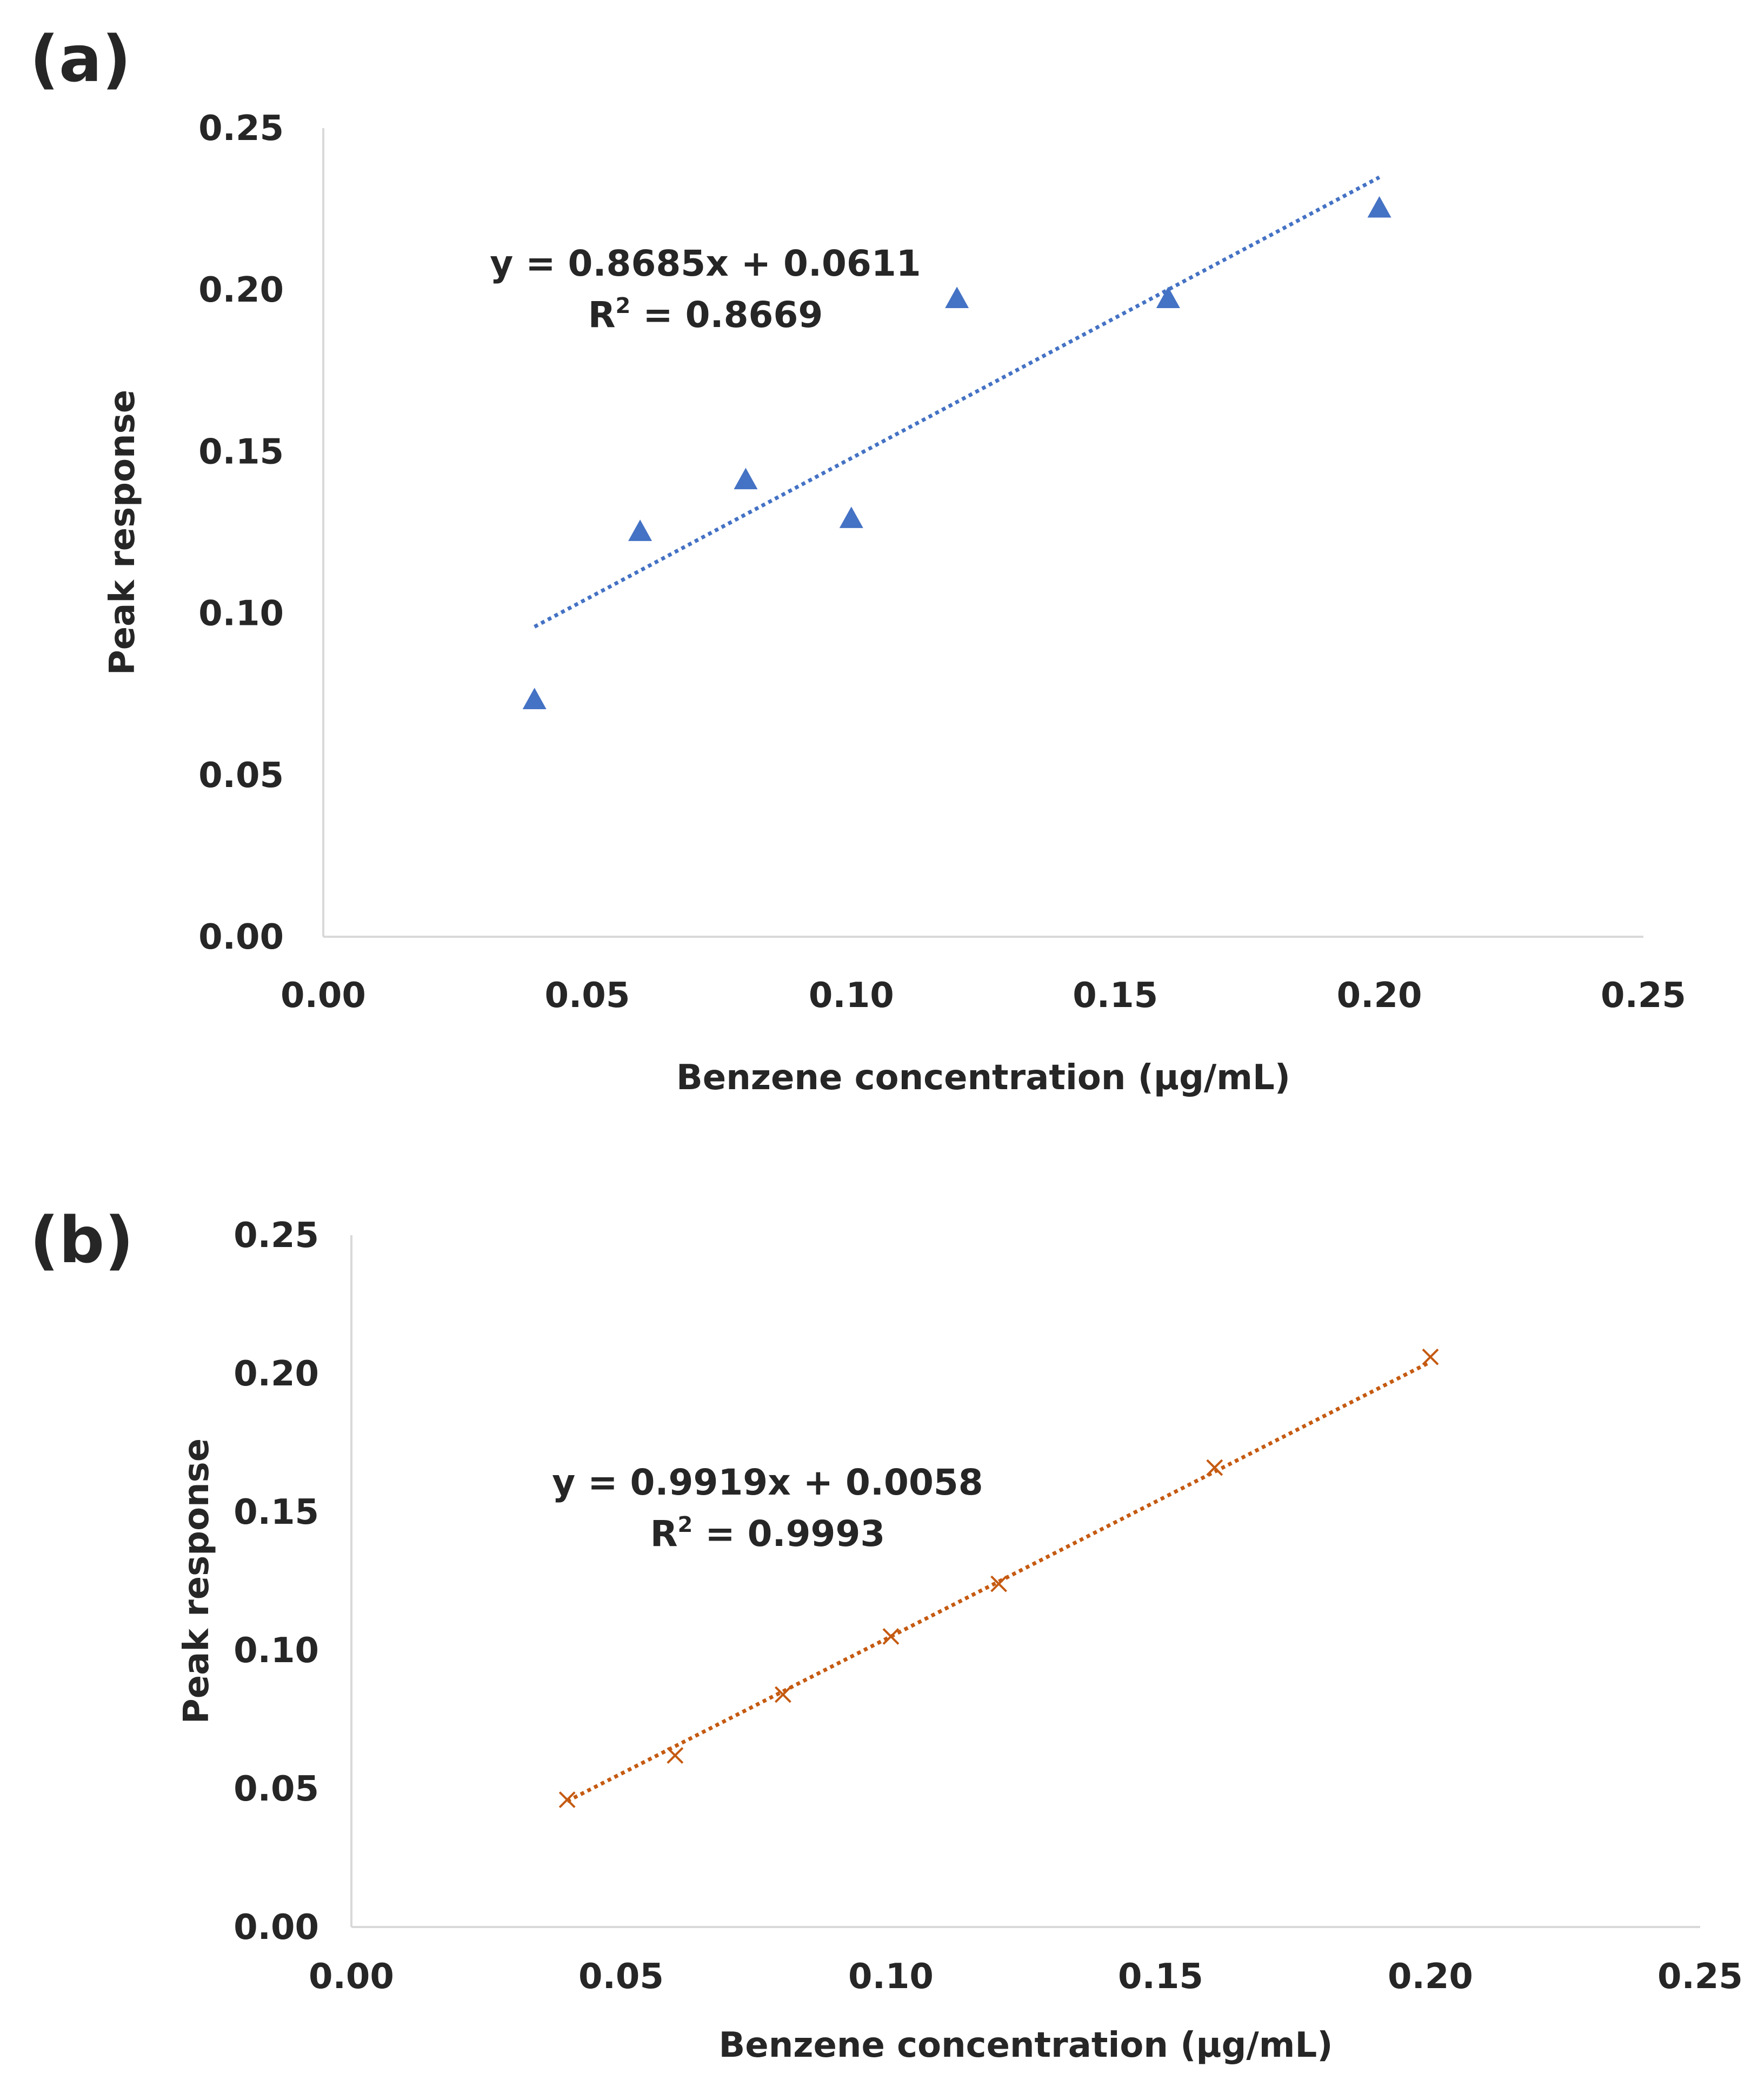 The width and height of the screenshot is (1758, 2100). I want to click on r-squared-value: = 0.8669, so click(726, 315).